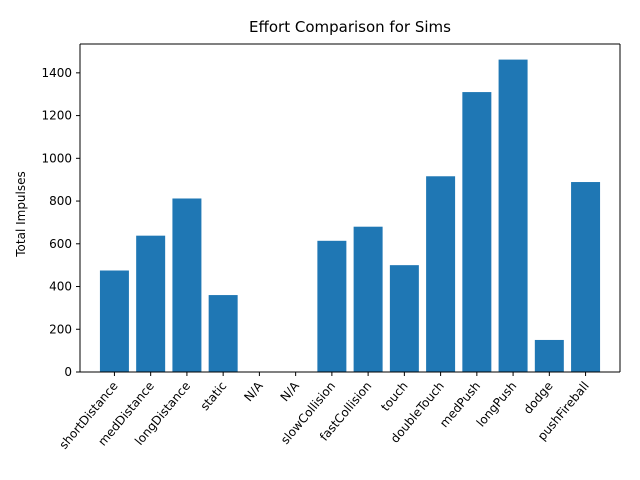 This screenshot has height=480, width=640. What do you see at coordinates (290, 391) in the screenshot?
I see `x-tick-label-5: N/A` at bounding box center [290, 391].